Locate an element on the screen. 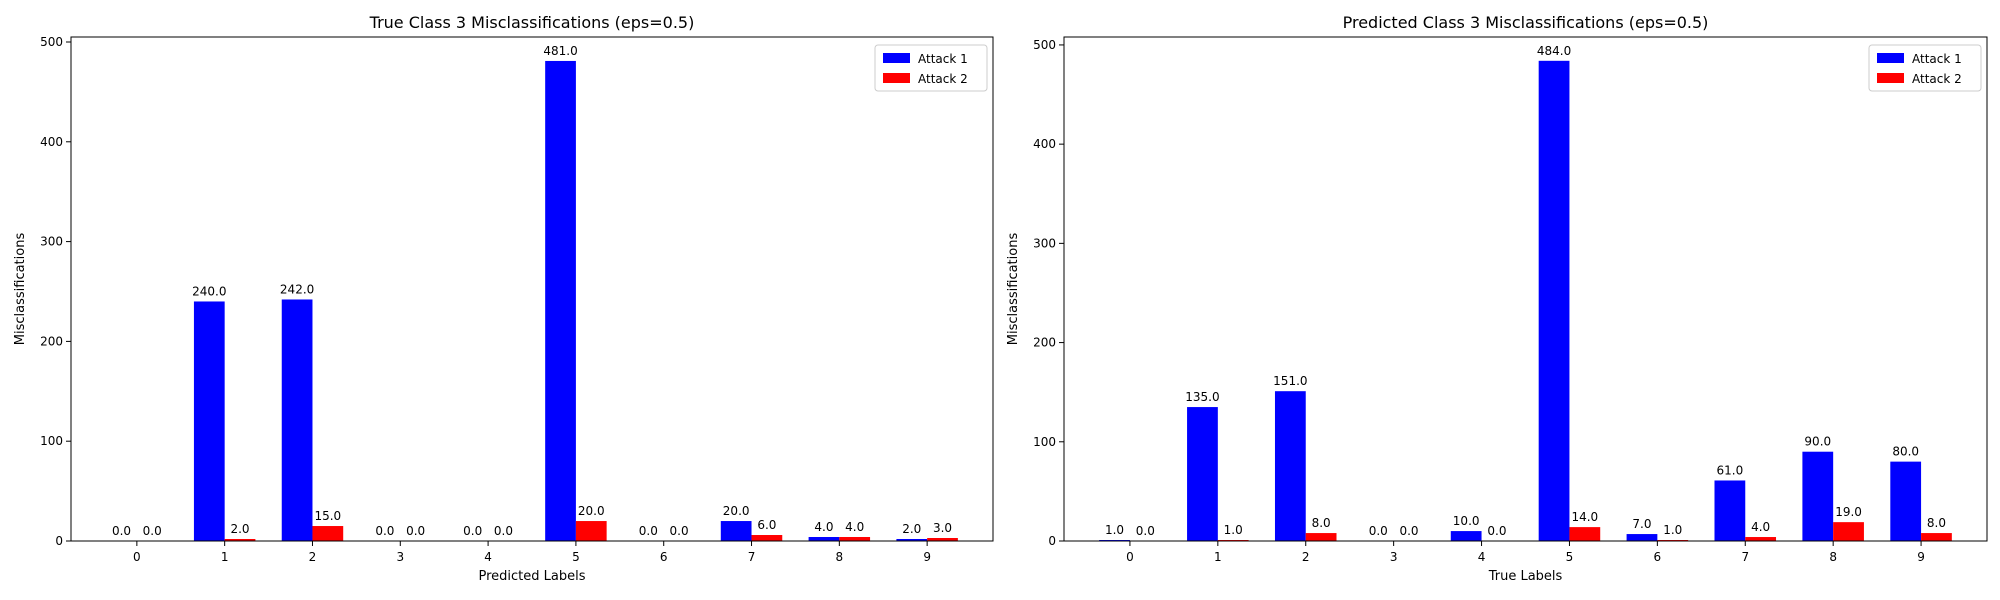 This screenshot has width=2000, height=600. data-label: 80.0 is located at coordinates (1905, 452).